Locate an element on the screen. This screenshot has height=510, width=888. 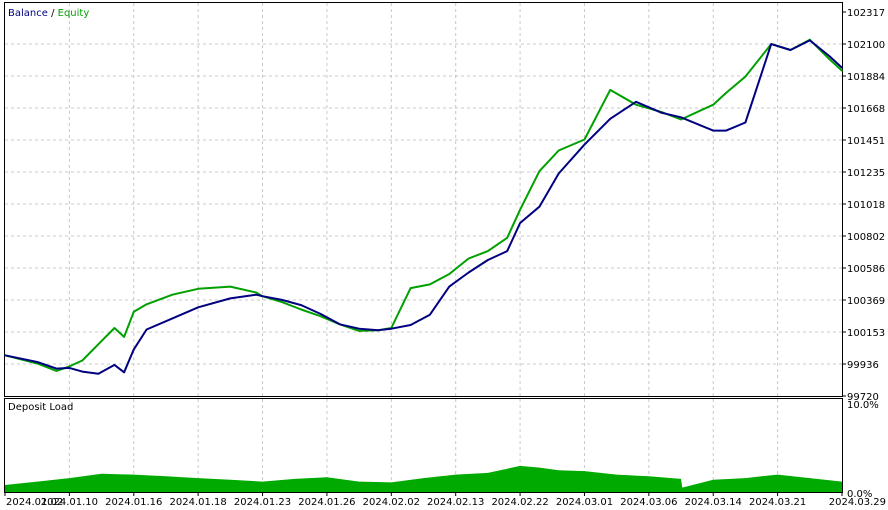
y-tick-label: 99936 is located at coordinates (863, 365).